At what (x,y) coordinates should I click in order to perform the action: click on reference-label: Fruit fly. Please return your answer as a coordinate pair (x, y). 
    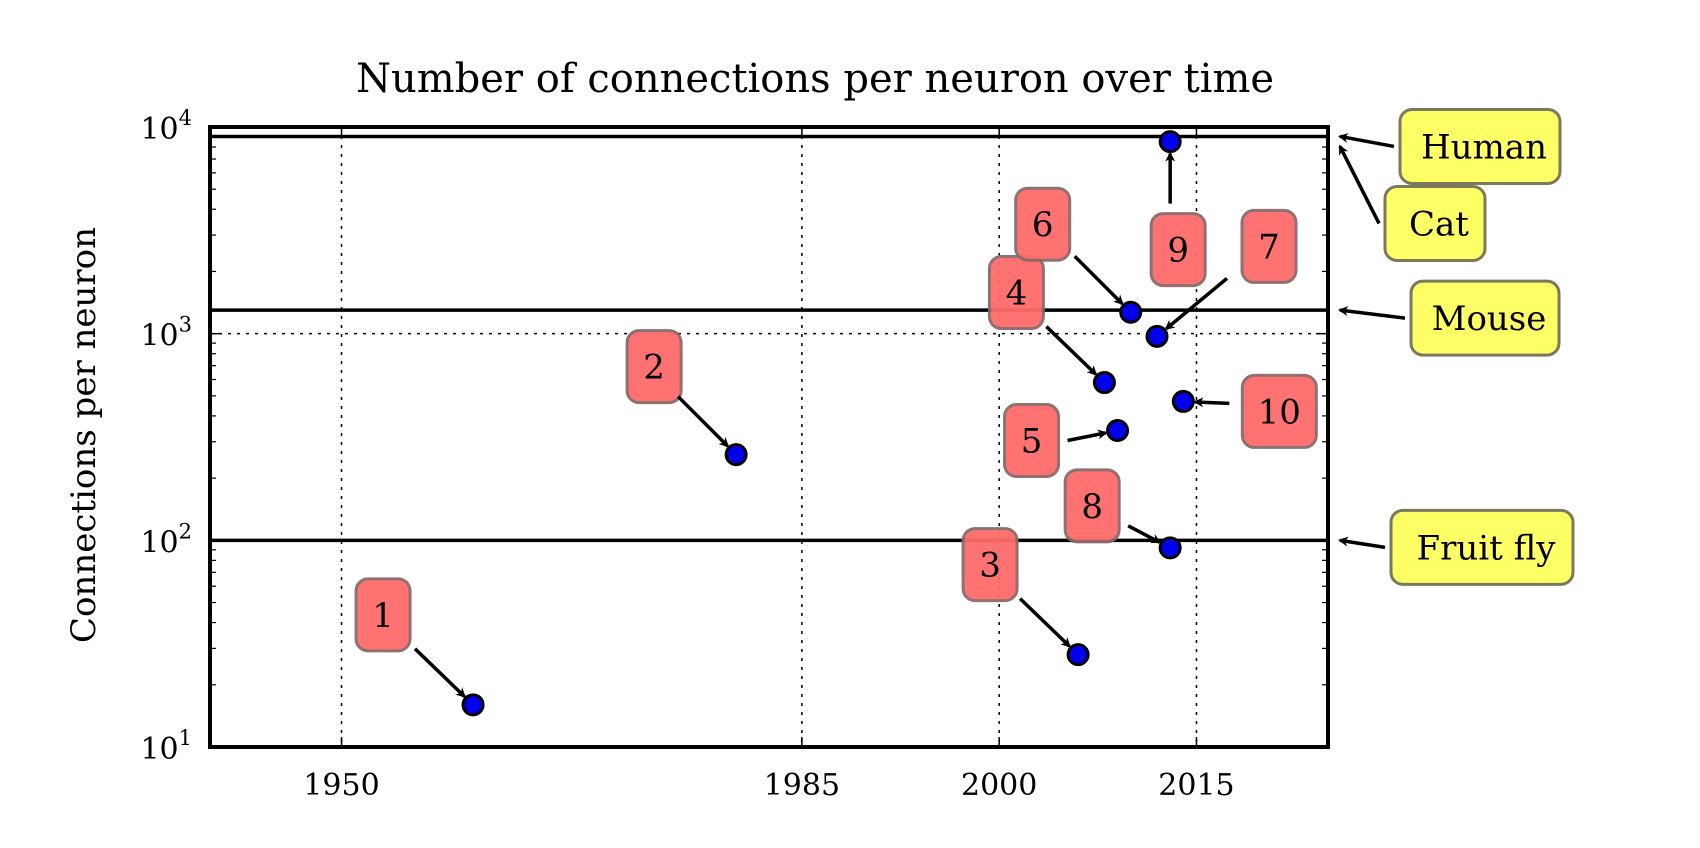
    Looking at the image, I should click on (1487, 548).